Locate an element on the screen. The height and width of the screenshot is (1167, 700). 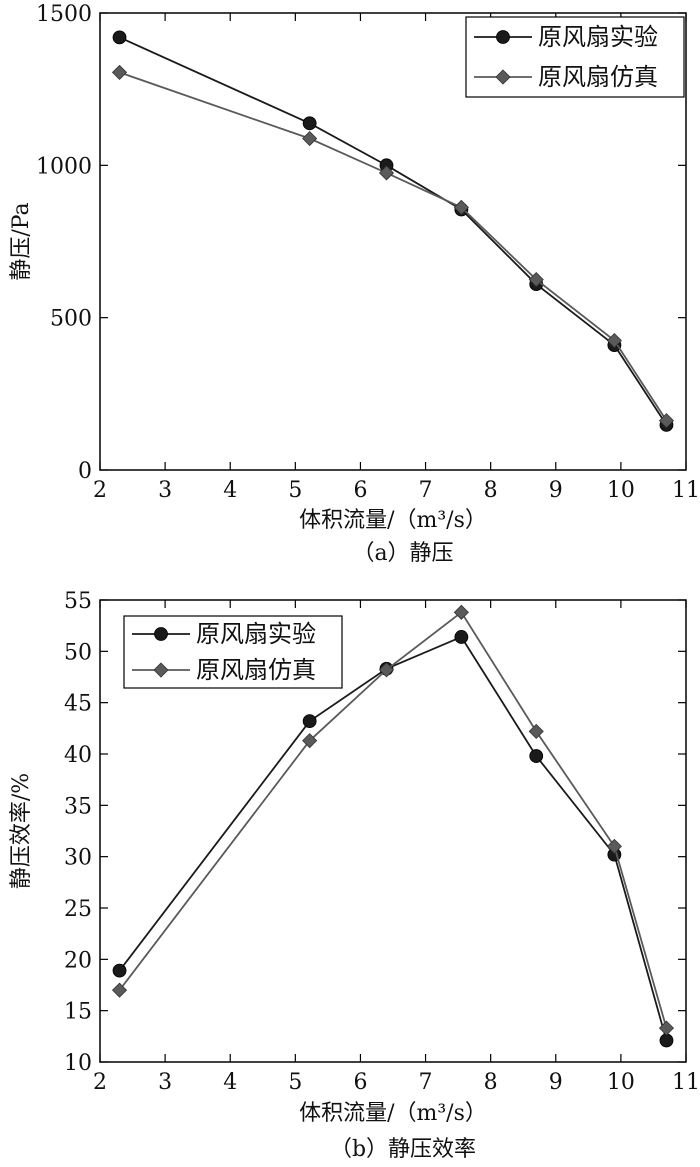
y-tick-label: 50 is located at coordinates (78, 652).